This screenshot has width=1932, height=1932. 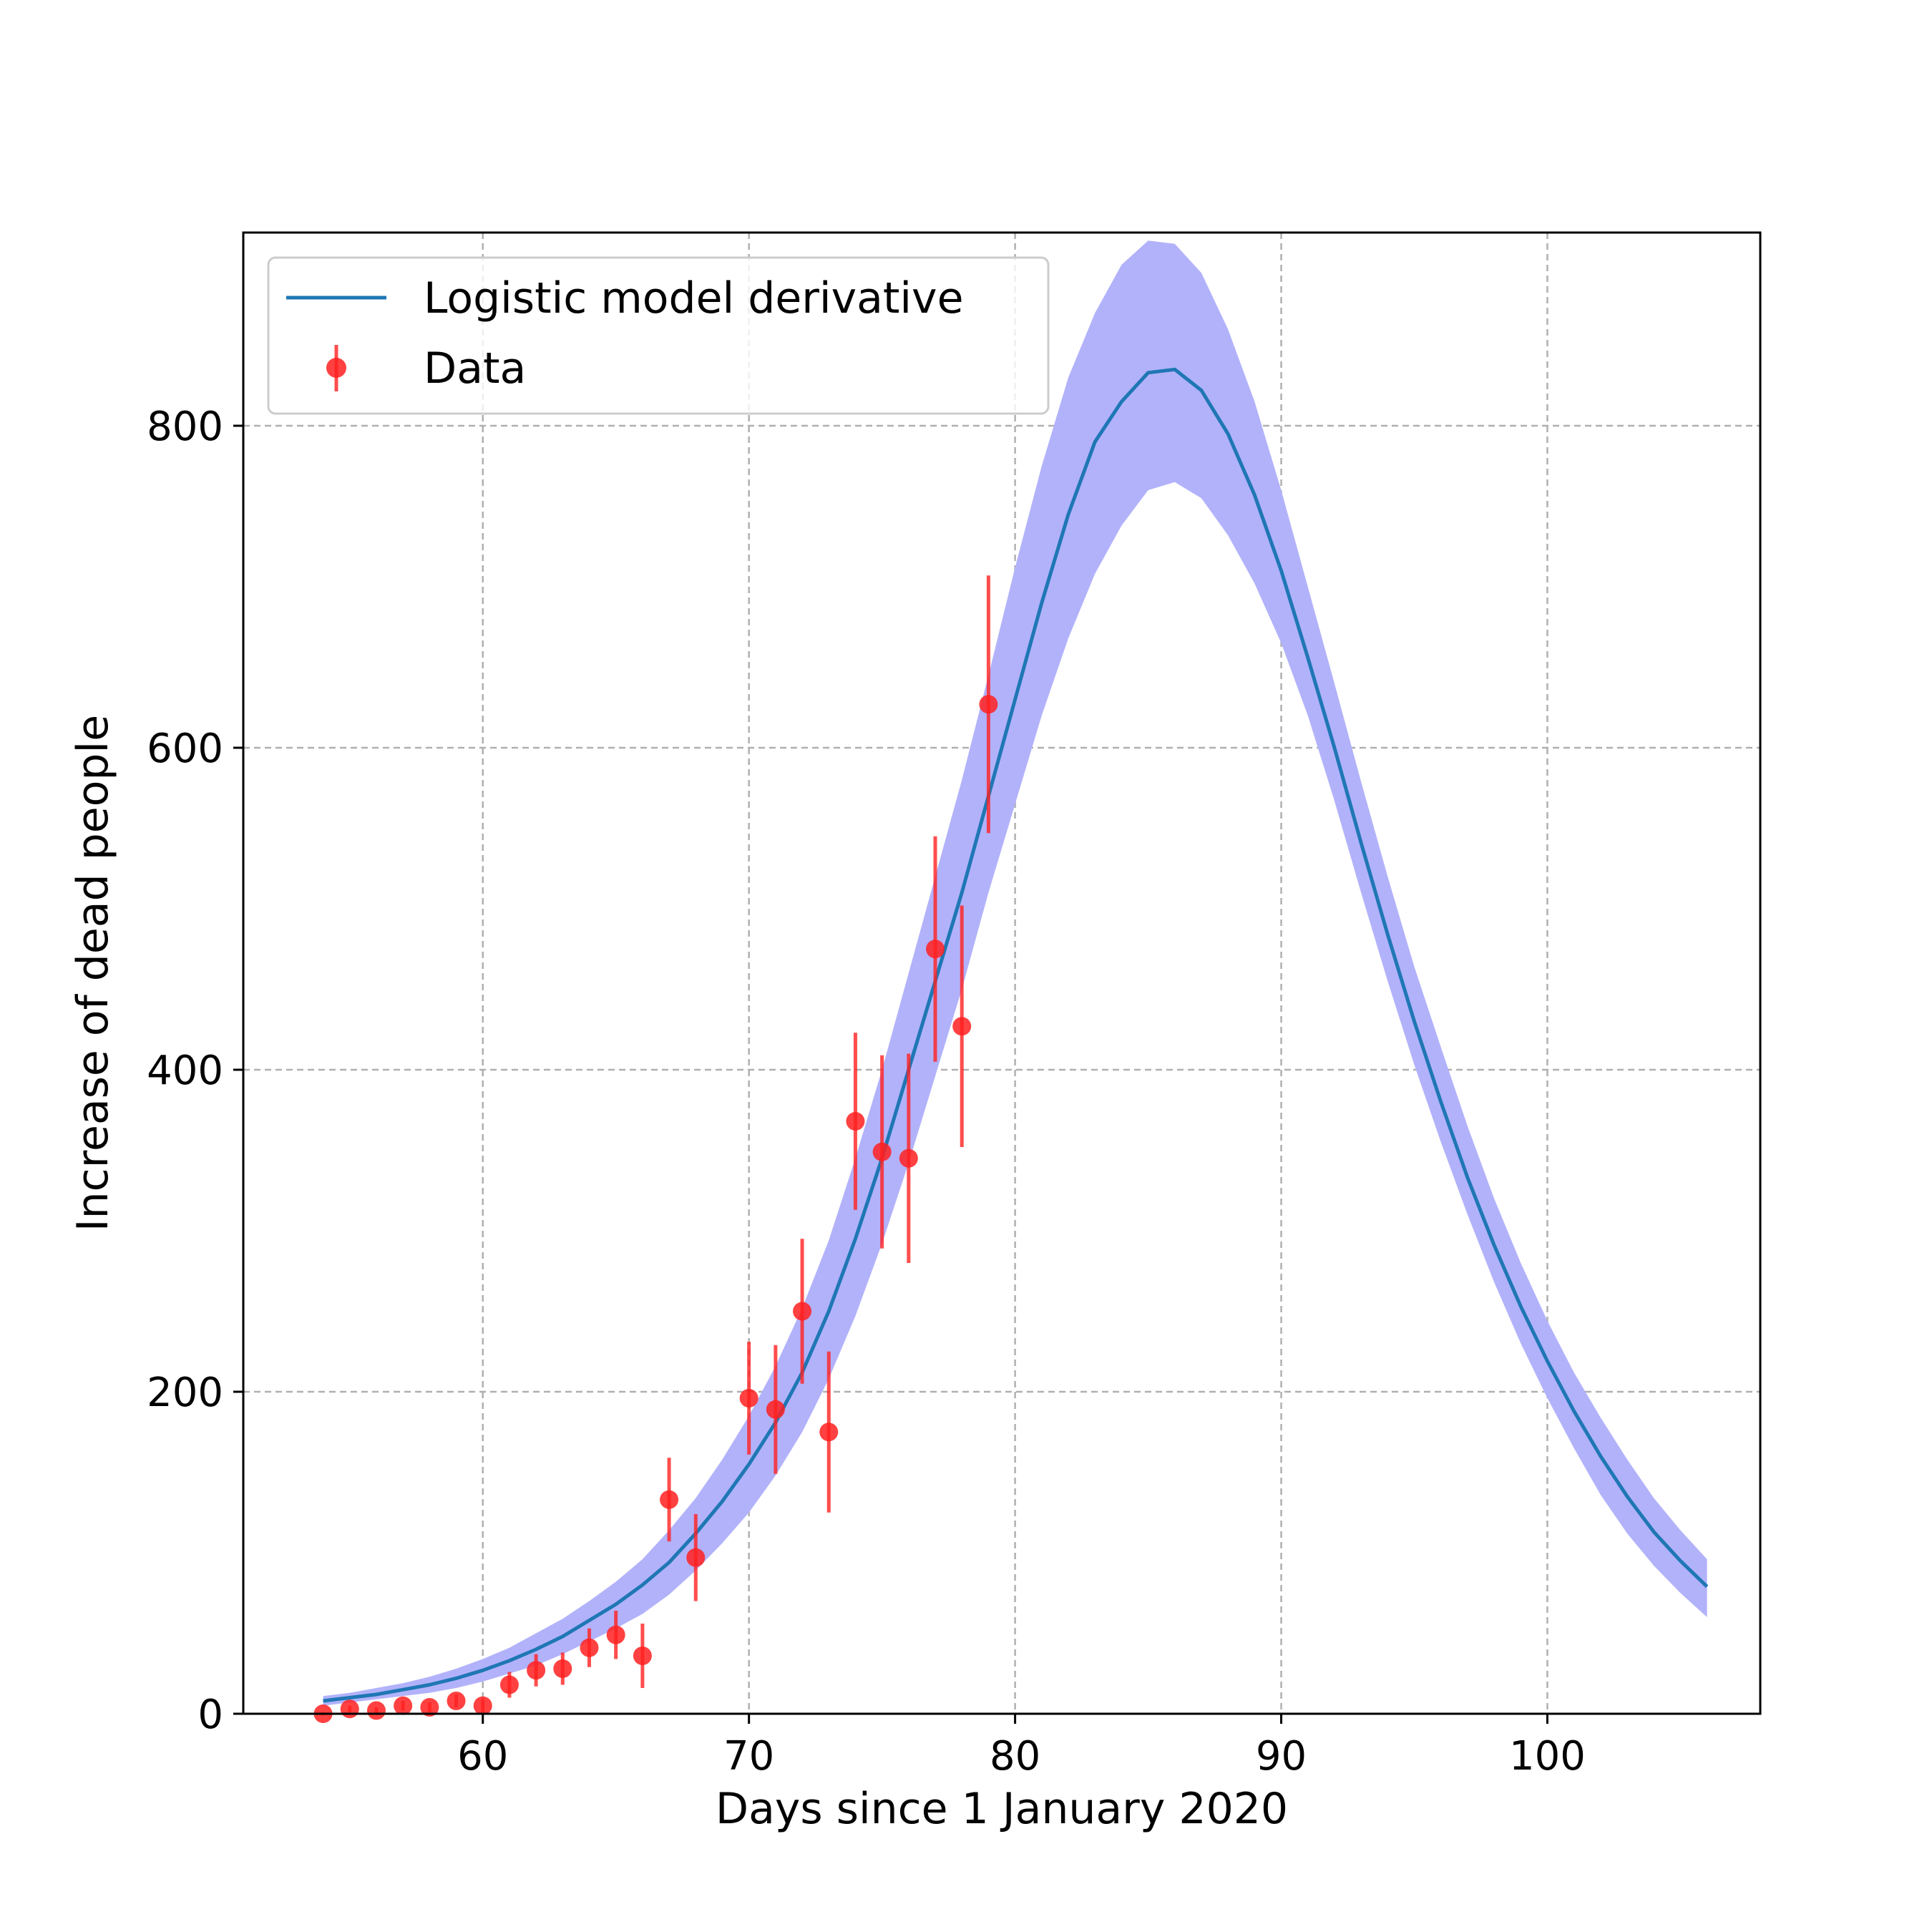 I want to click on x-axis-label: Days since 1 January 2020, so click(x=1002, y=1809).